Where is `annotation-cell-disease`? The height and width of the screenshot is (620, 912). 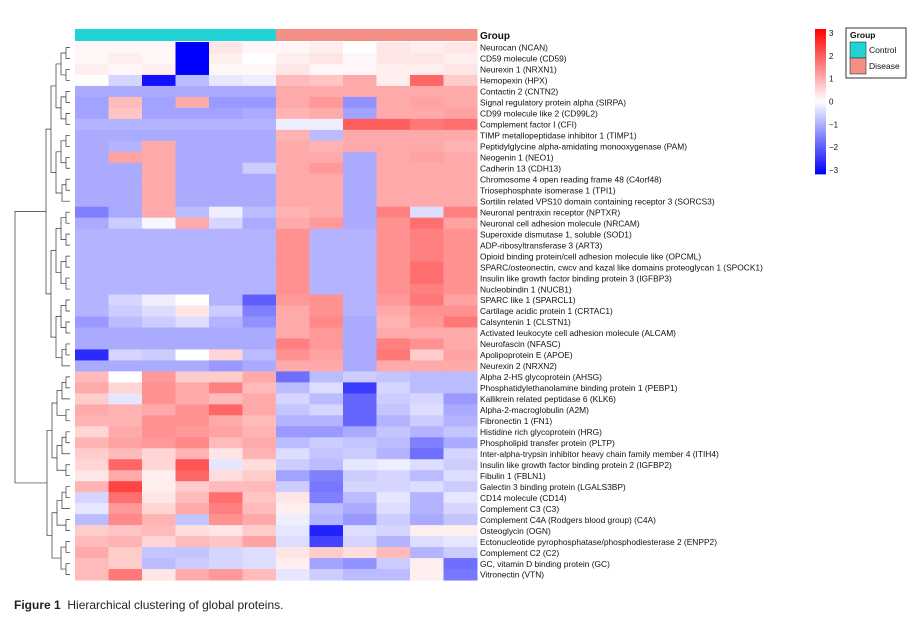 annotation-cell-disease is located at coordinates (427, 35).